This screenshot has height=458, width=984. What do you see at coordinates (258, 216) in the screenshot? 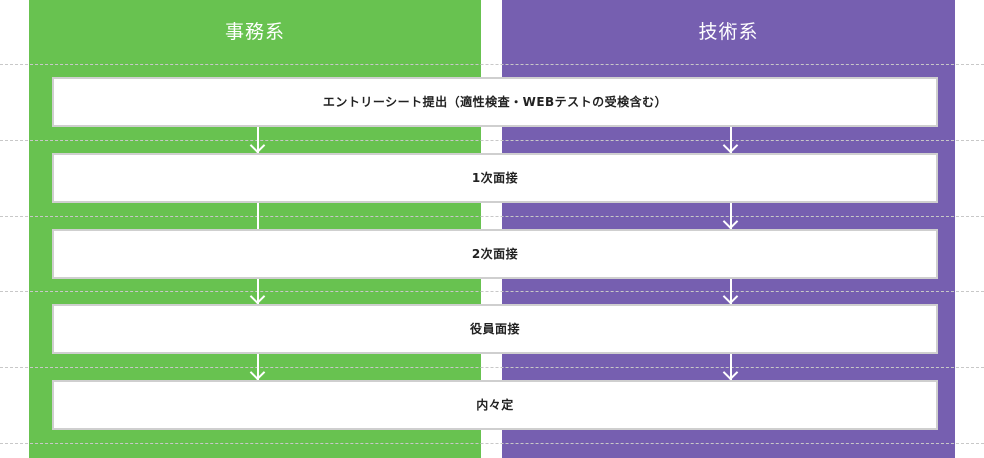
I see `connector-line` at bounding box center [258, 216].